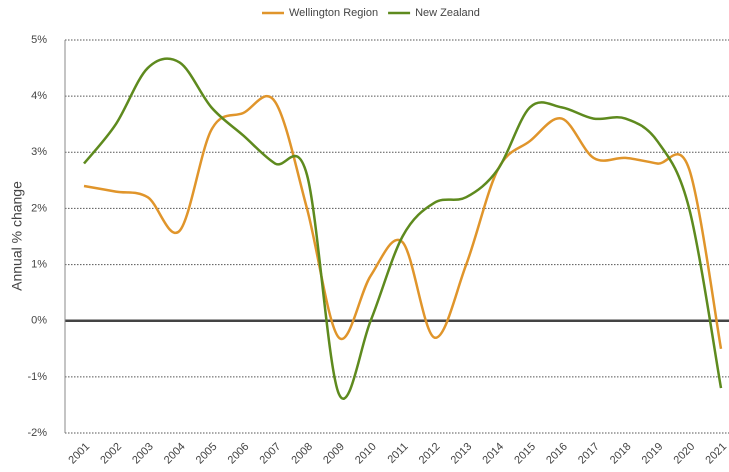 The image size is (729, 472). I want to click on x-tick-label: 2011, so click(397, 453).